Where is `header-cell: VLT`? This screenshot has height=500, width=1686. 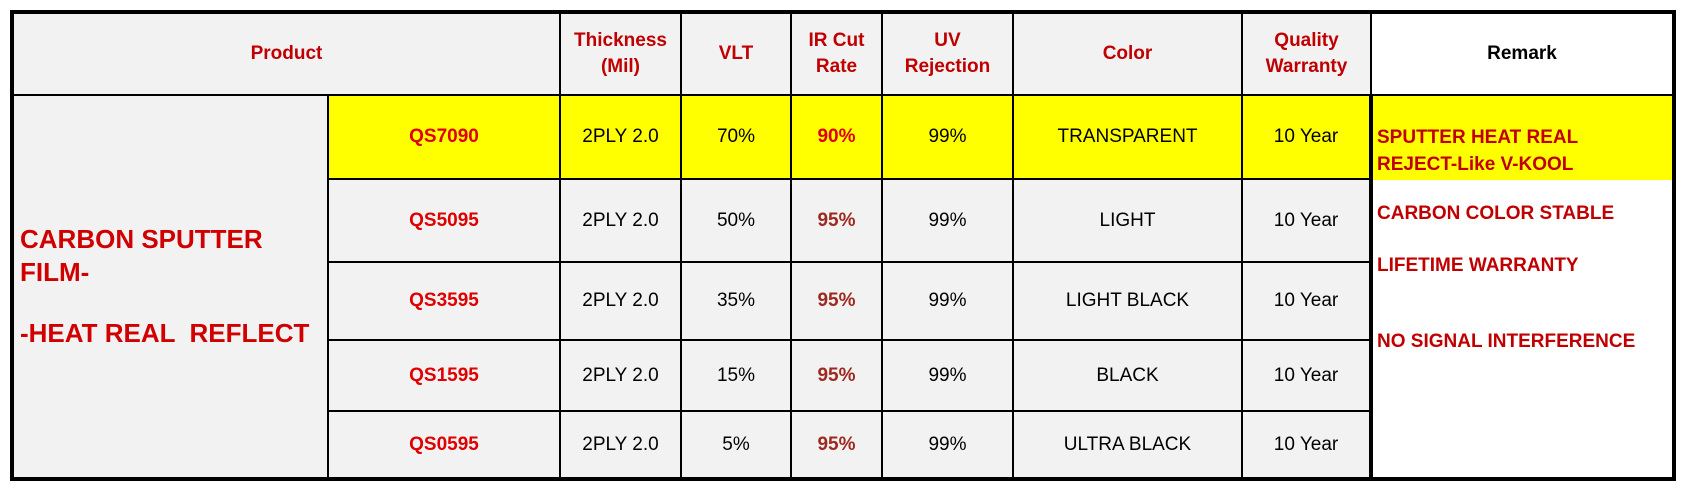
header-cell: VLT is located at coordinates (736, 53).